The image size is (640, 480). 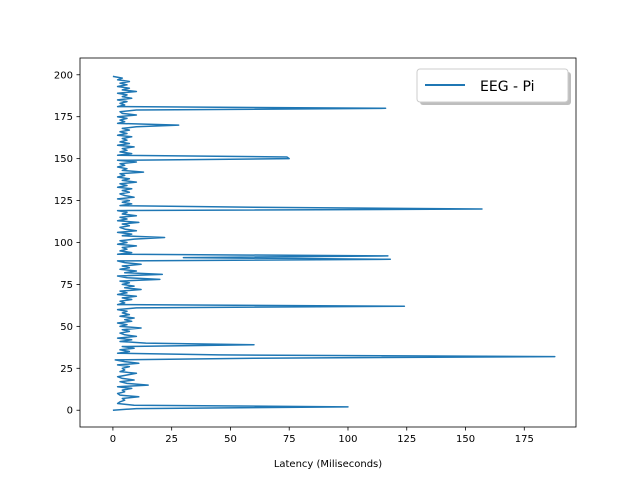 I want to click on y-axis-ticks: 0 25 50 75 100 125 150 175 200, so click(x=67, y=243).